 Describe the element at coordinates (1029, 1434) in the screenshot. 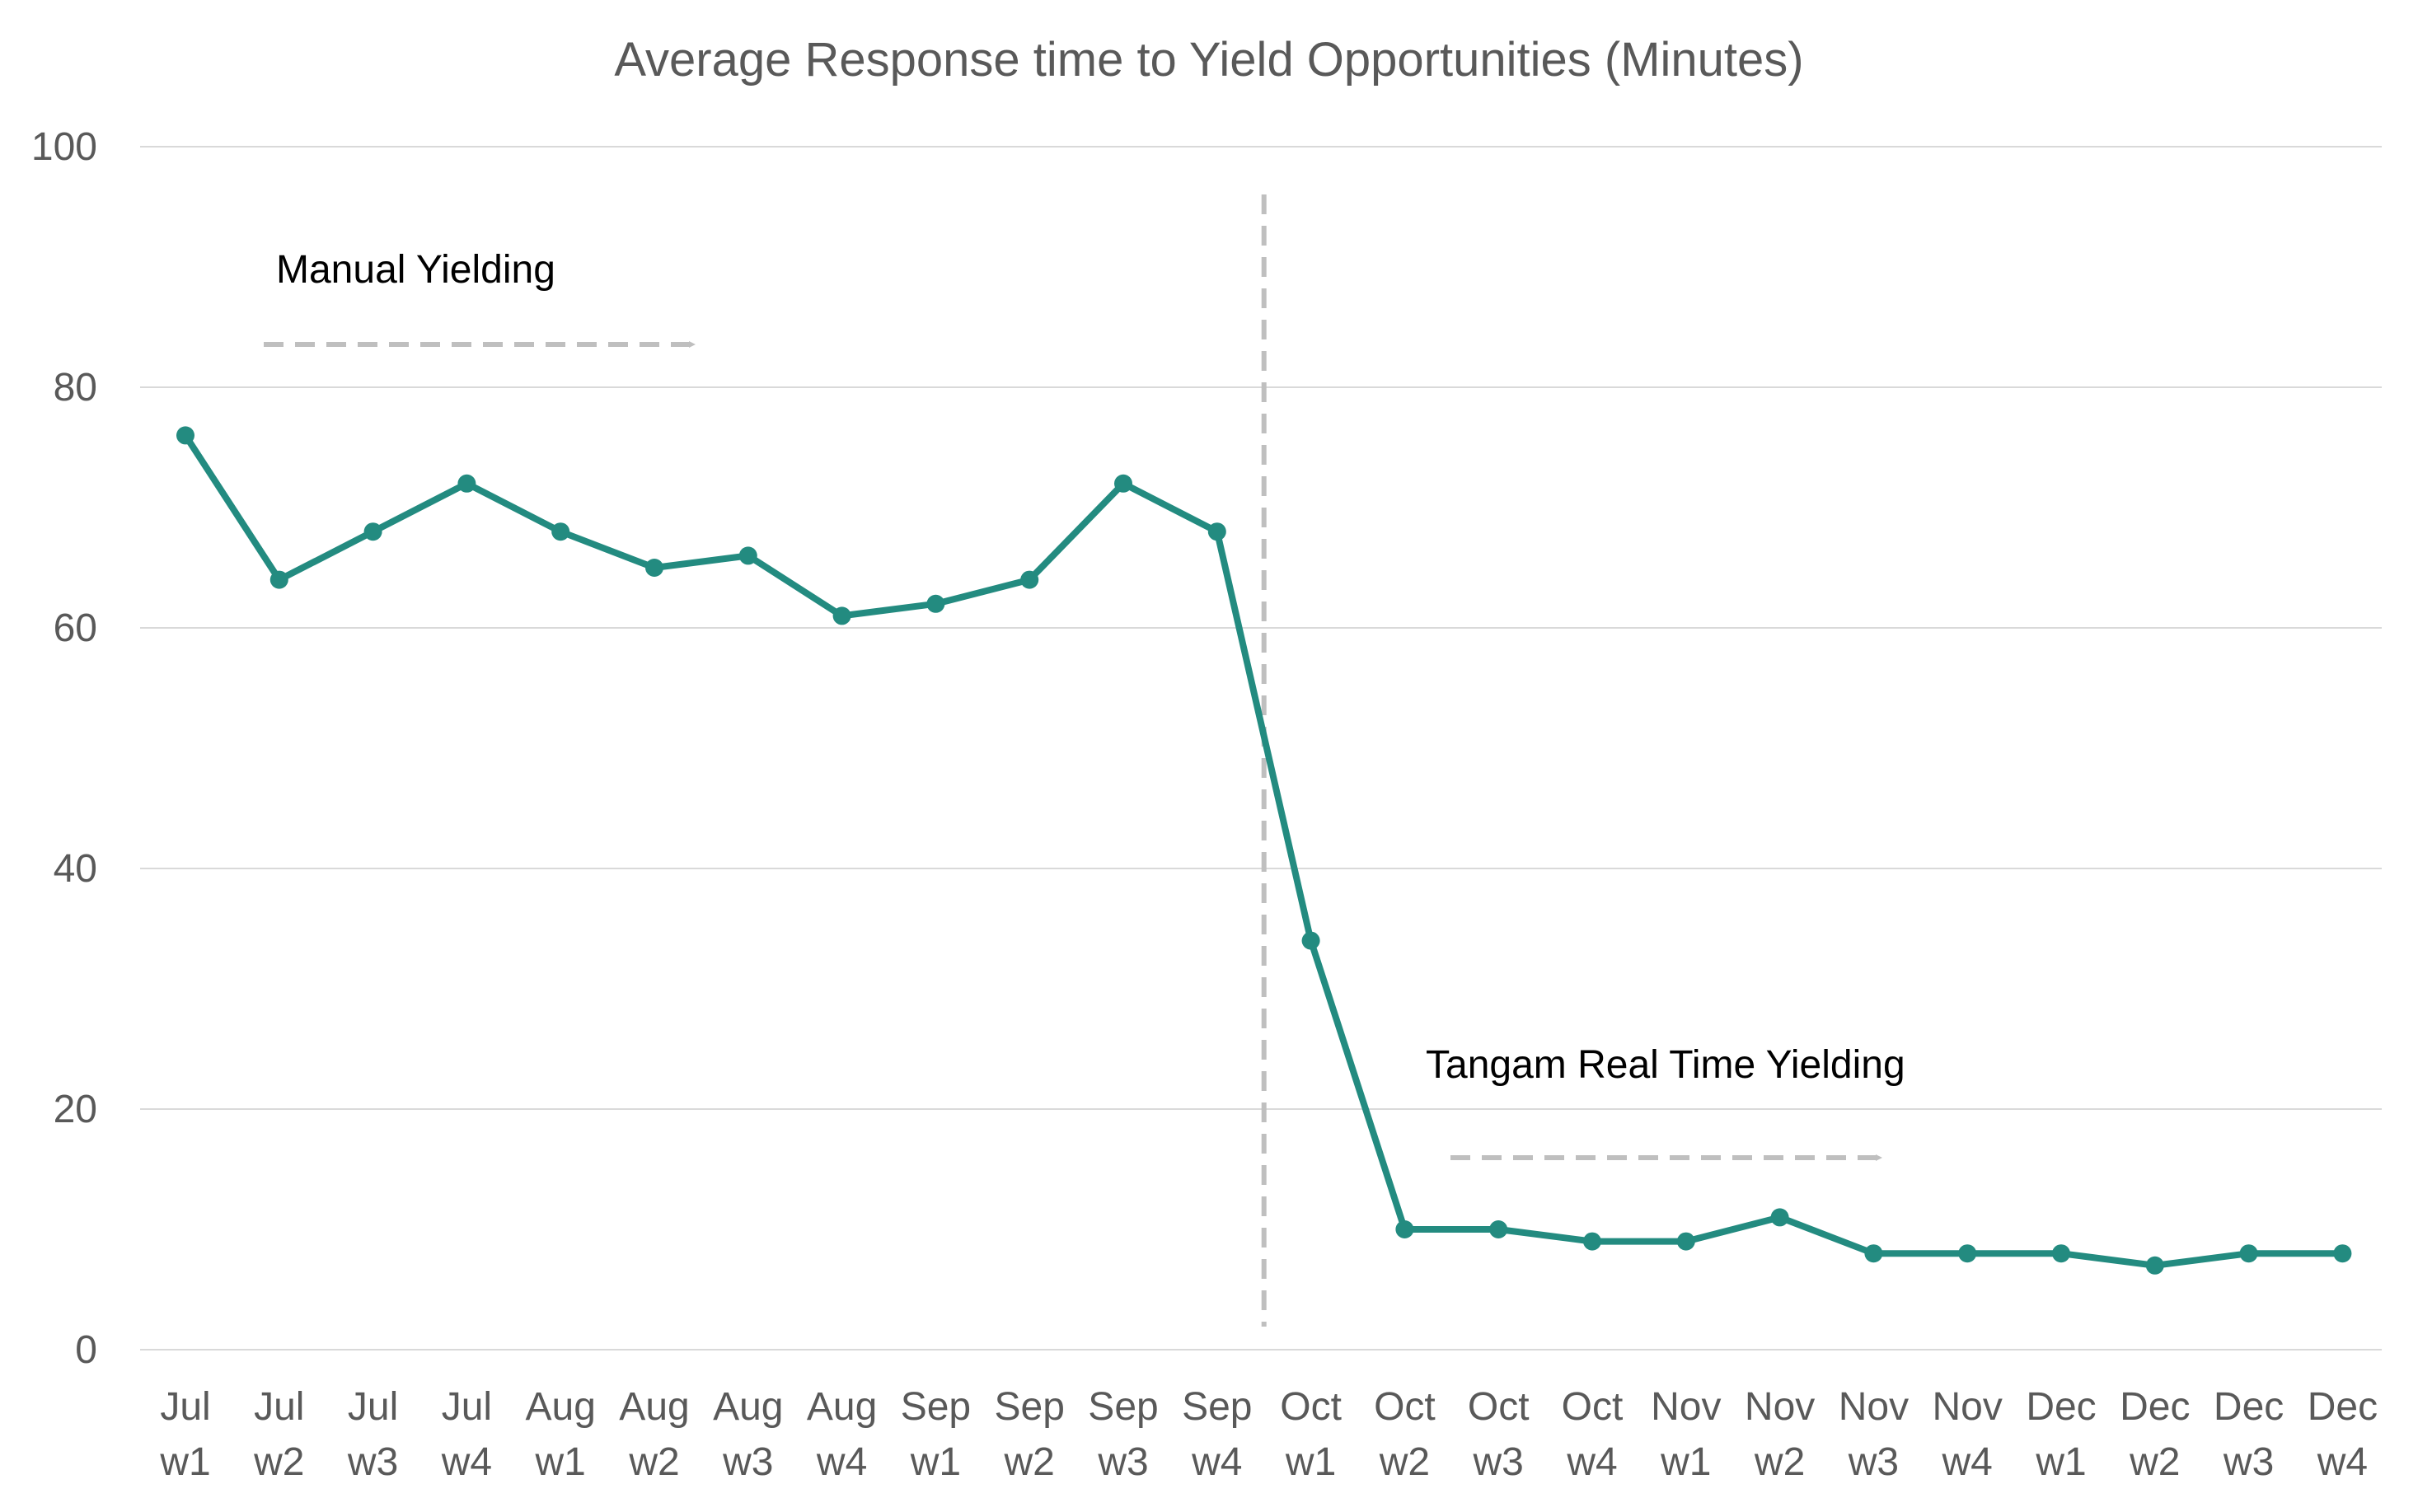

I see `x-tick-label-9: Sep w2` at that location.